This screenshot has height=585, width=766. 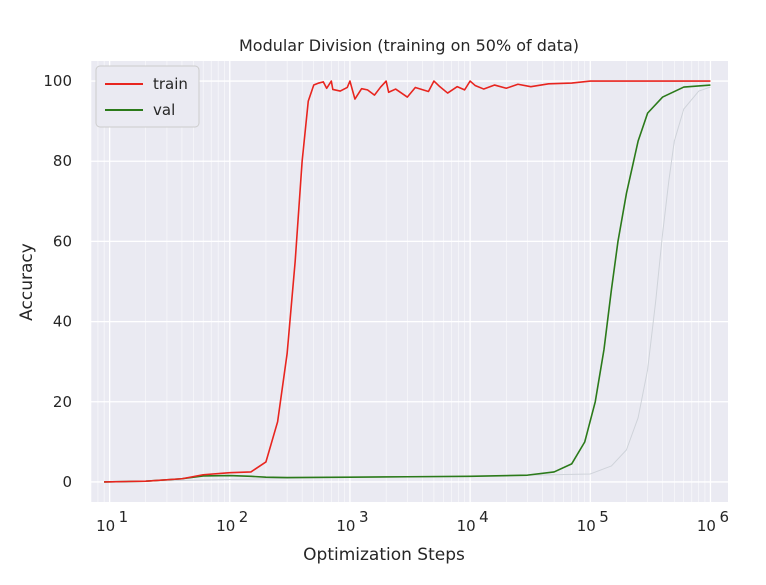 What do you see at coordinates (604, 517) in the screenshot?
I see `x-tick-exponent: 5` at bounding box center [604, 517].